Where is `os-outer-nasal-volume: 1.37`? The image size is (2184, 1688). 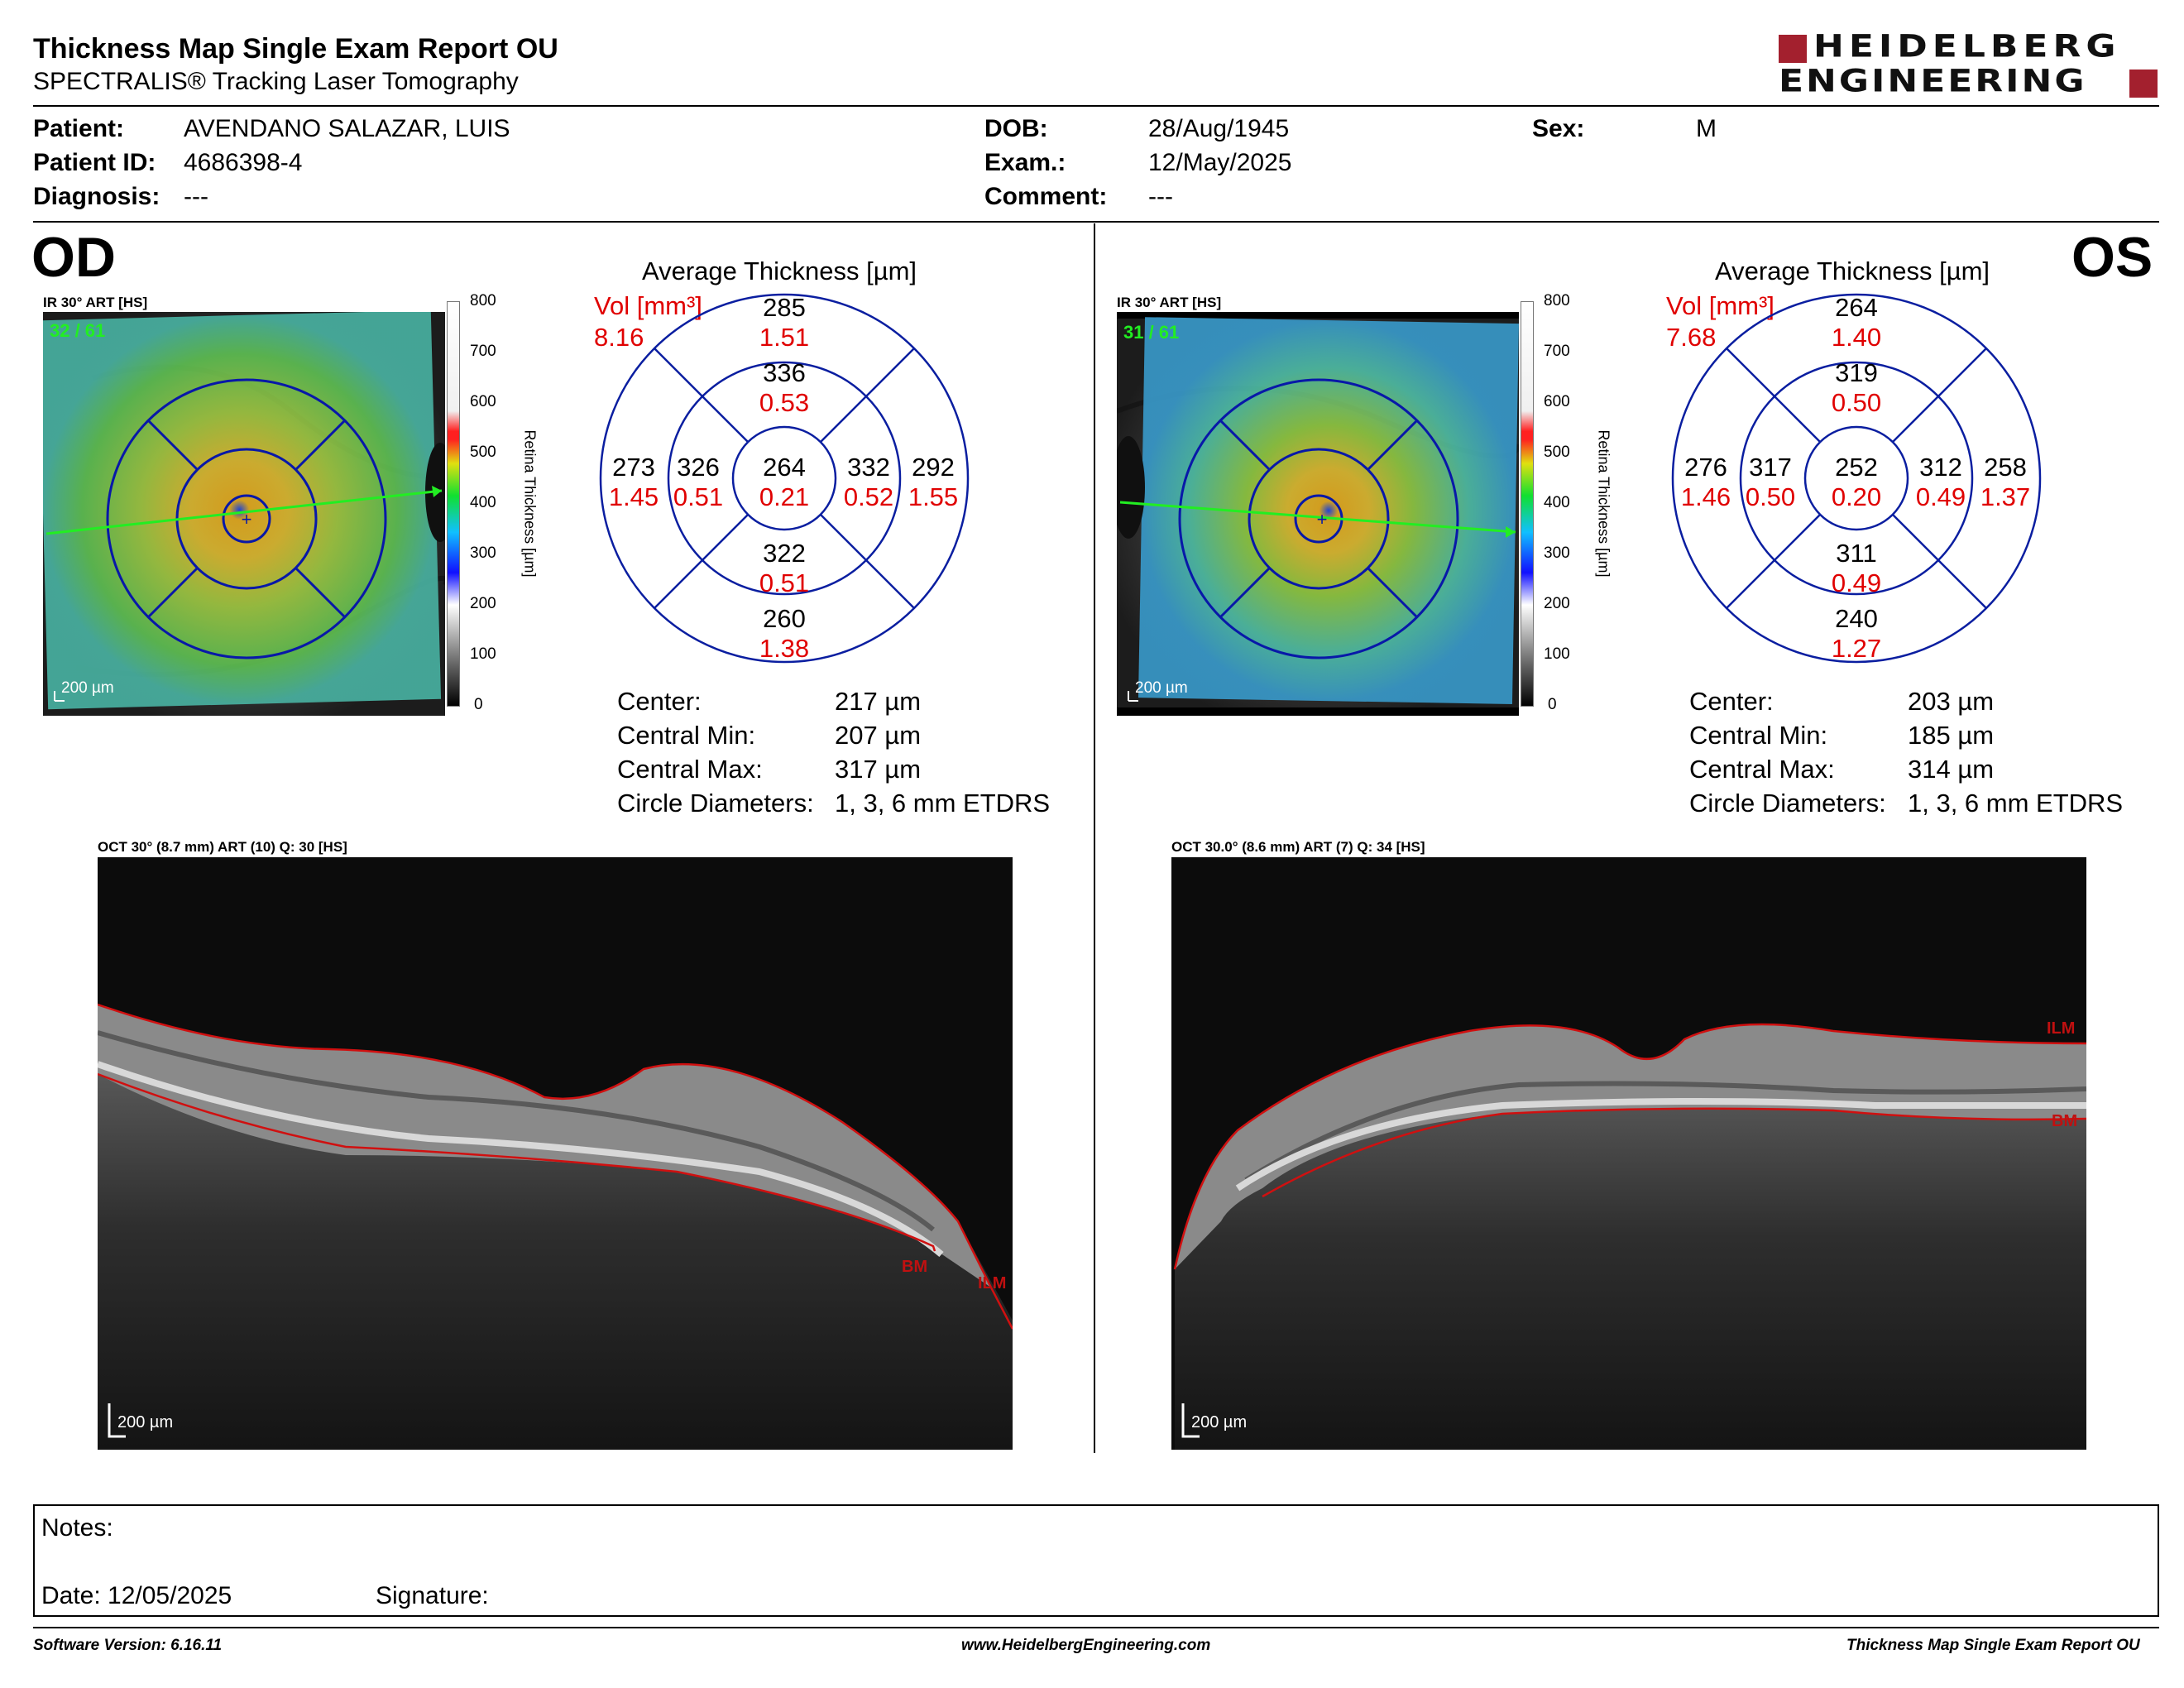
os-outer-nasal-volume: 1.37 is located at coordinates (2005, 496).